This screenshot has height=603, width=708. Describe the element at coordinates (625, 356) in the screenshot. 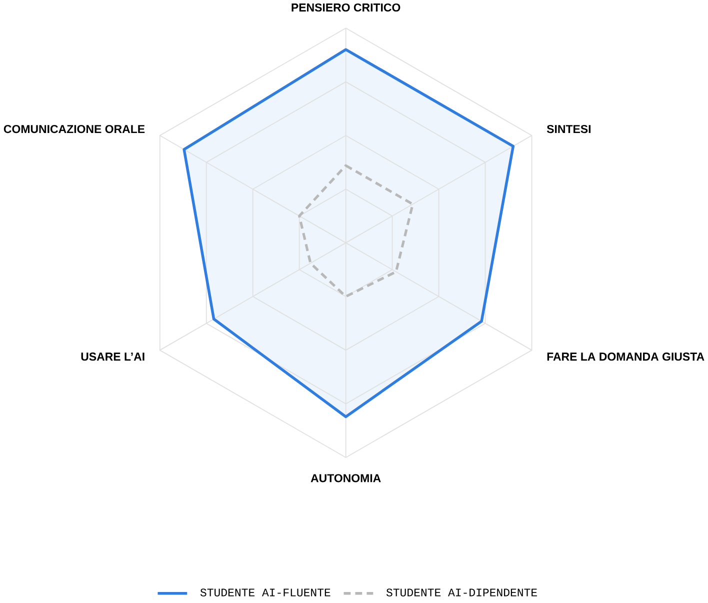

I see `spoke-label: FARE LA DOMANDA GIUSTA` at that location.